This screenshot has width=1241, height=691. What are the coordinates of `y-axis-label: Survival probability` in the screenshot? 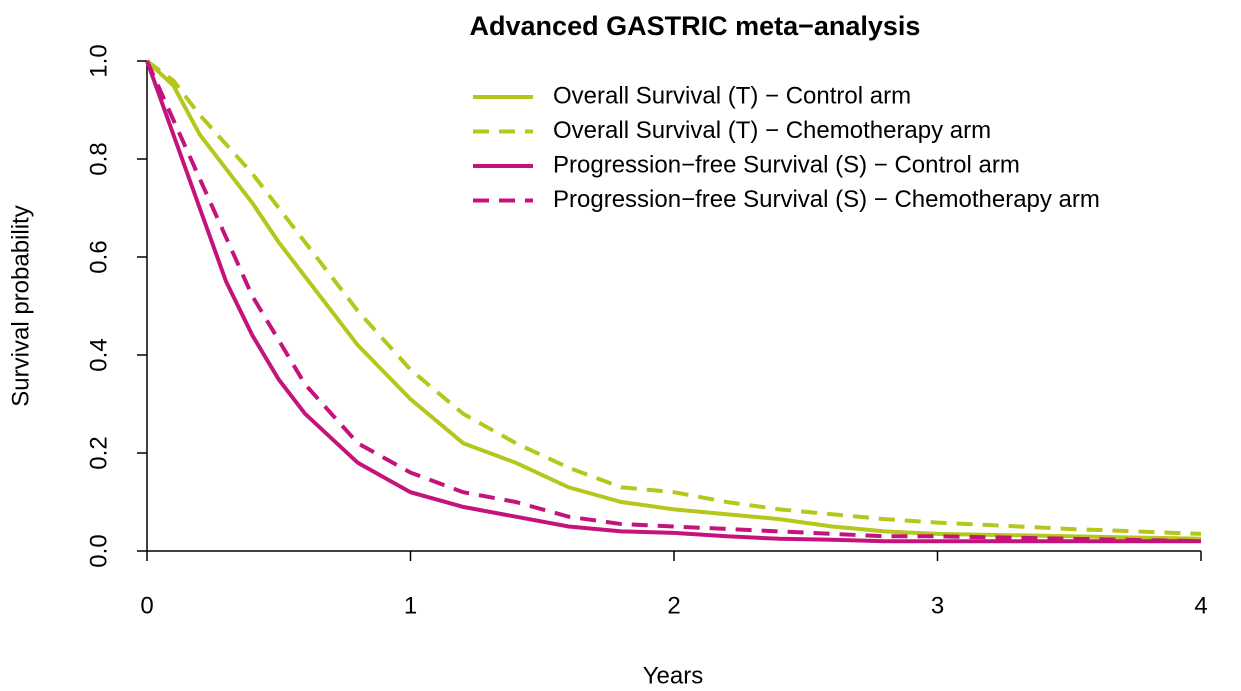 It's located at (20, 305).